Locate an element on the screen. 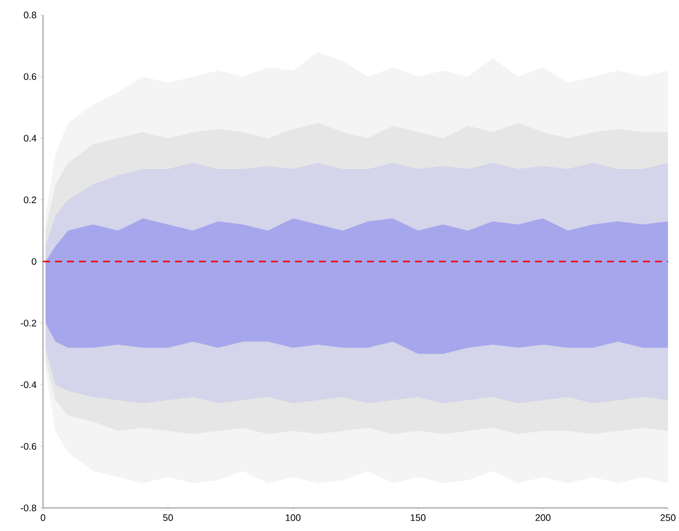  y-tick-label: 0.8 is located at coordinates (30, 15).